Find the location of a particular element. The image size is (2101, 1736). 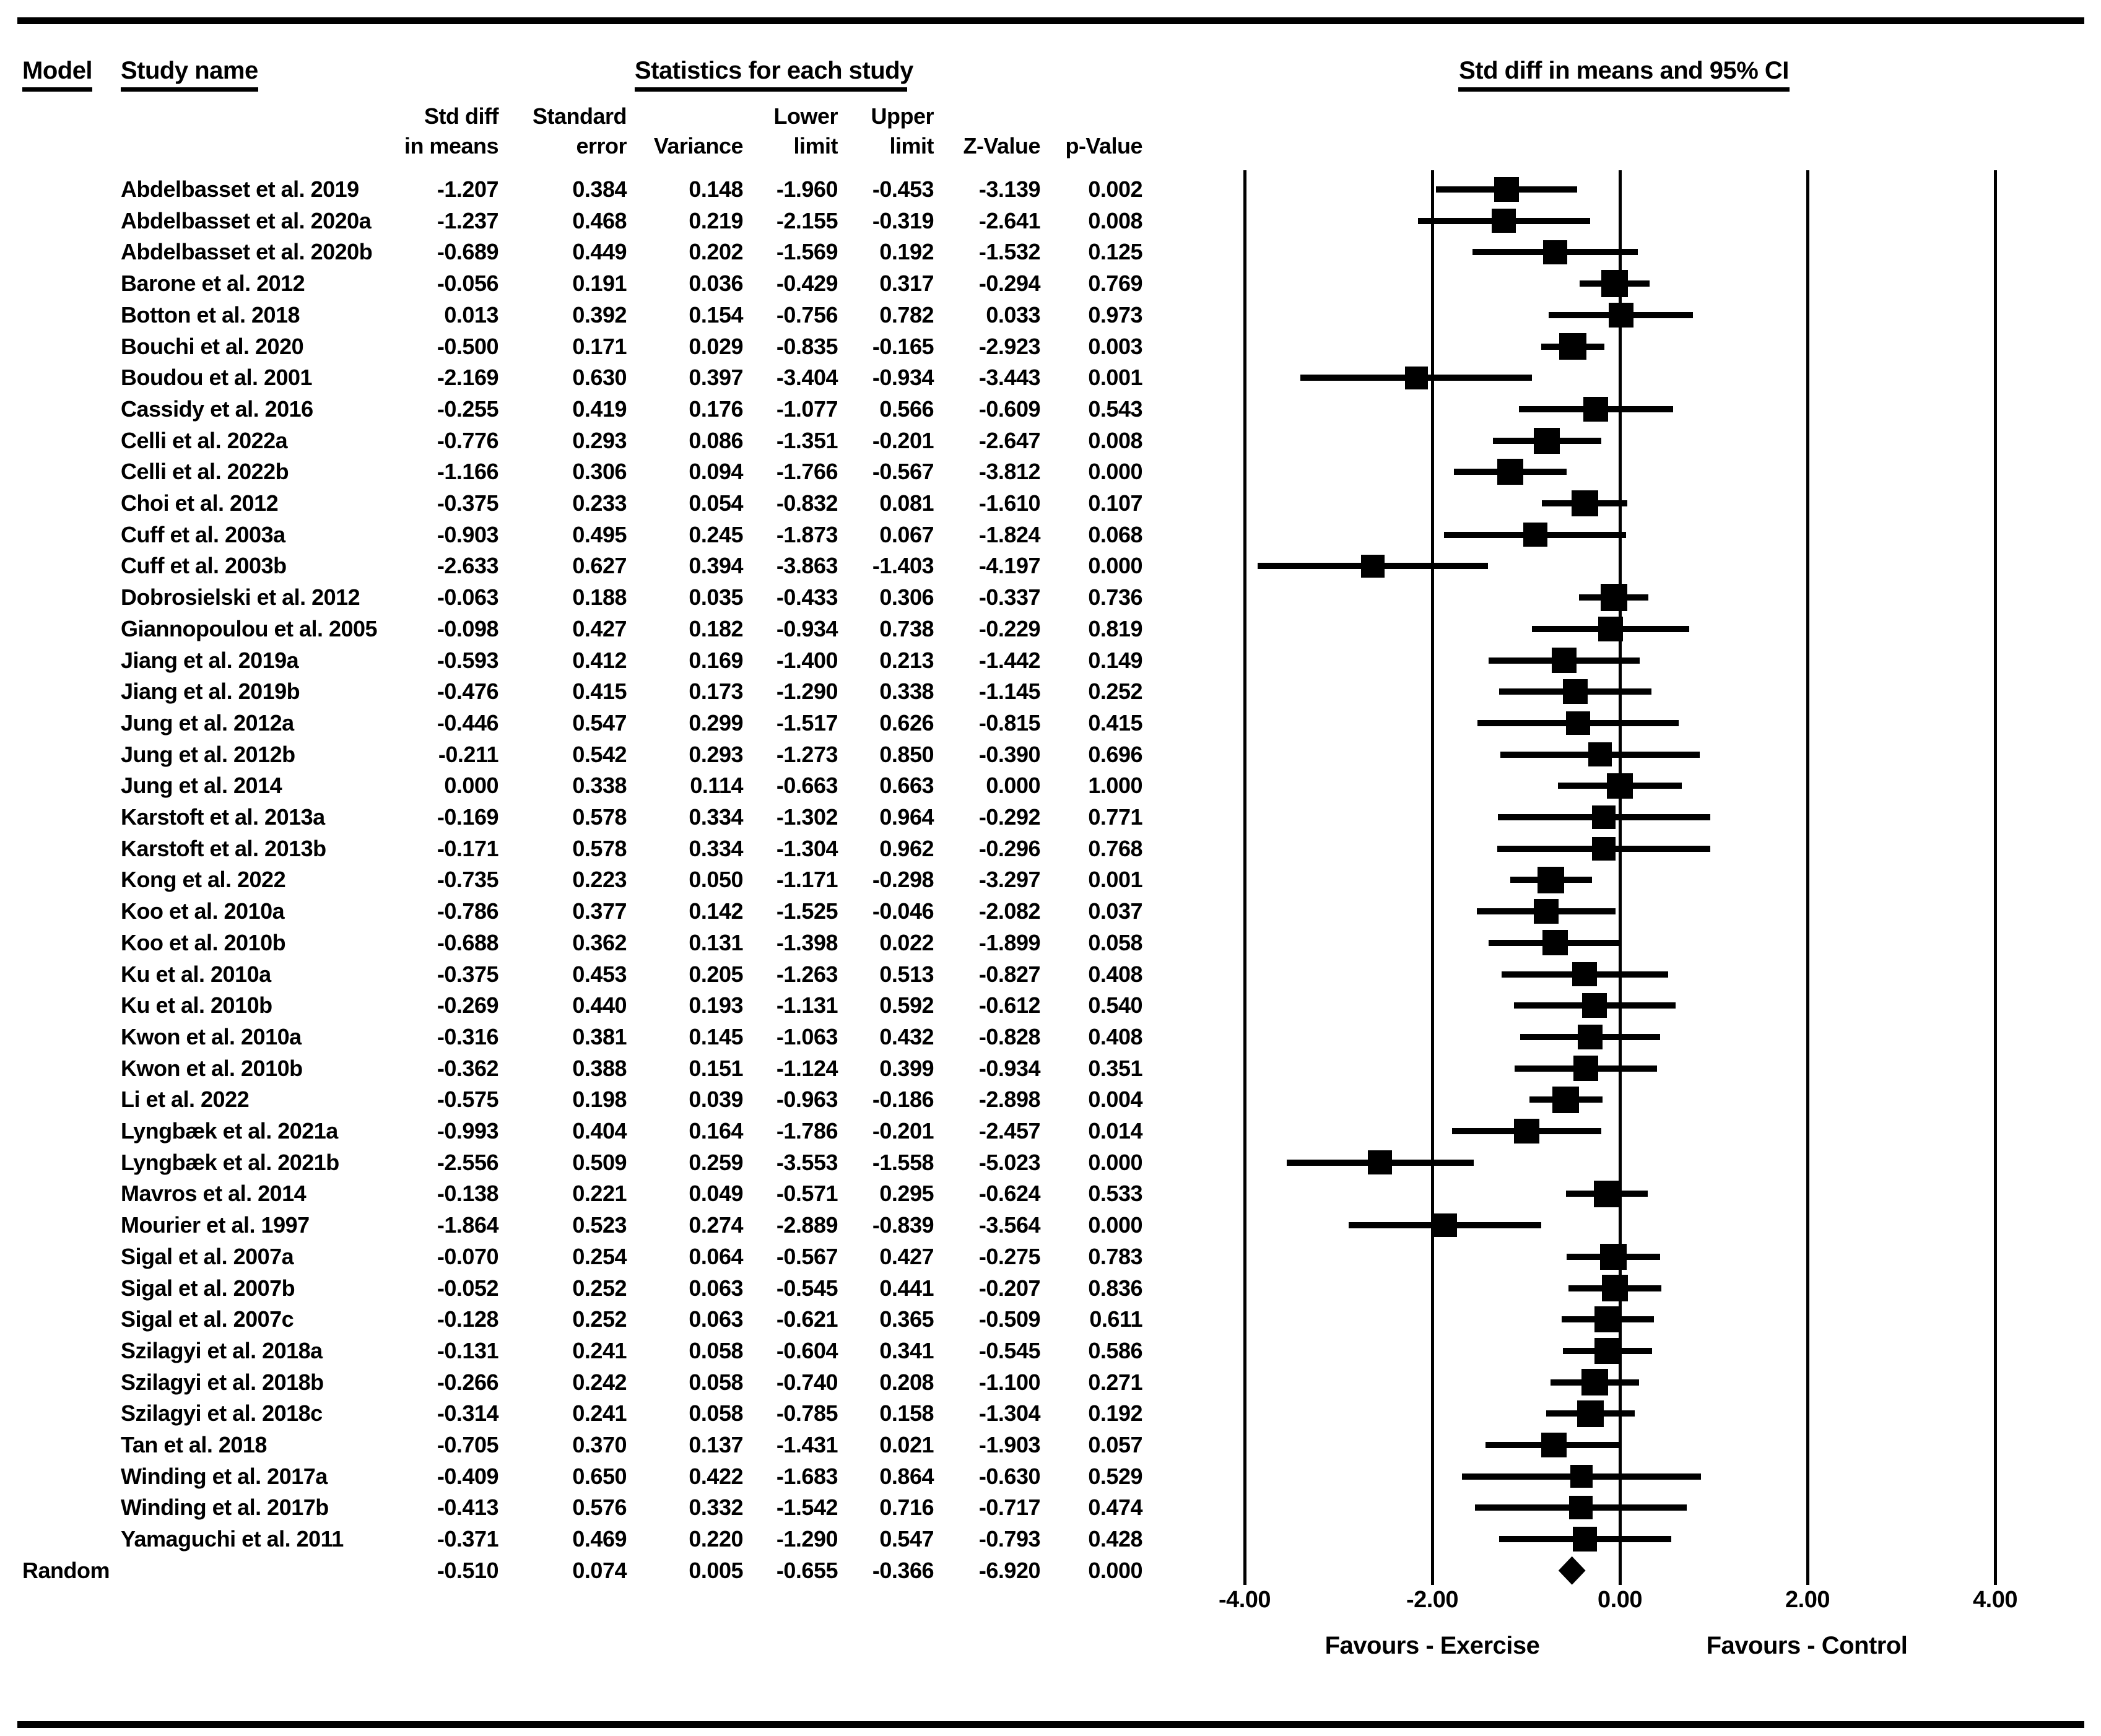

variance-cell: 0.182 is located at coordinates (716, 628).